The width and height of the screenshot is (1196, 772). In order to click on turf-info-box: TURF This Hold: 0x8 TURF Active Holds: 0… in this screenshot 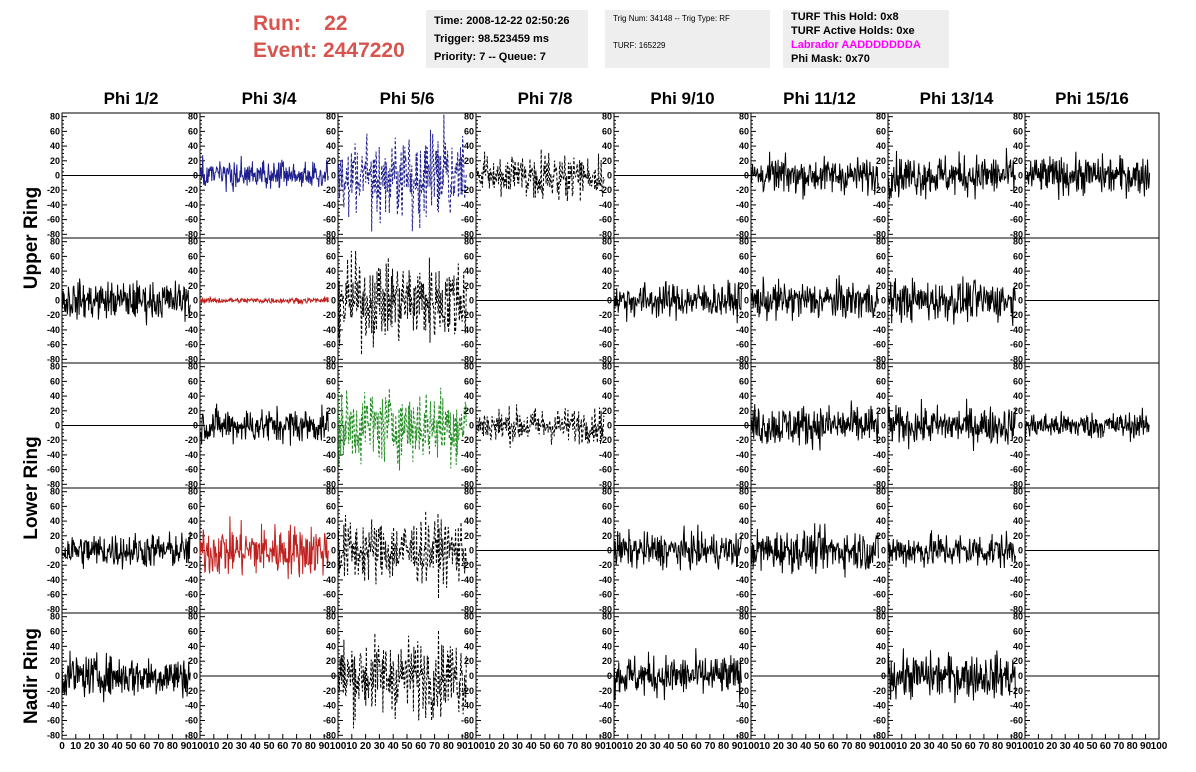, I will do `click(866, 39)`.